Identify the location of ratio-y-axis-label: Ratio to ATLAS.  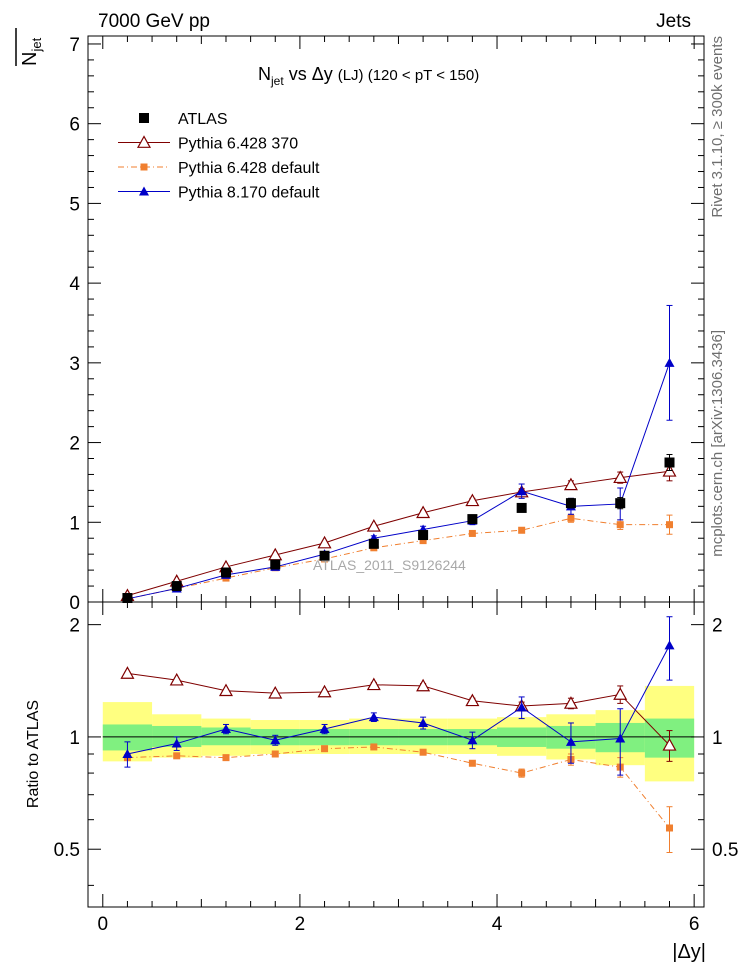
(33, 754).